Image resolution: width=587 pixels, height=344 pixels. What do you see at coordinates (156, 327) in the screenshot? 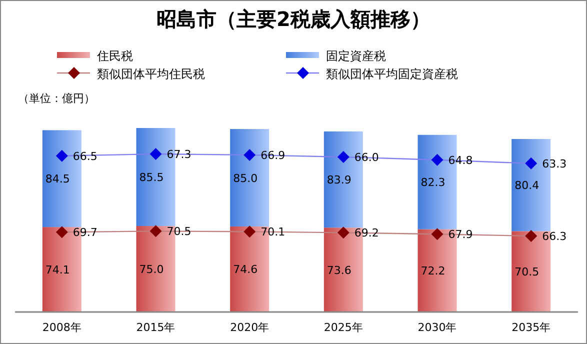
I see `x-tick-label: 2015年` at bounding box center [156, 327].